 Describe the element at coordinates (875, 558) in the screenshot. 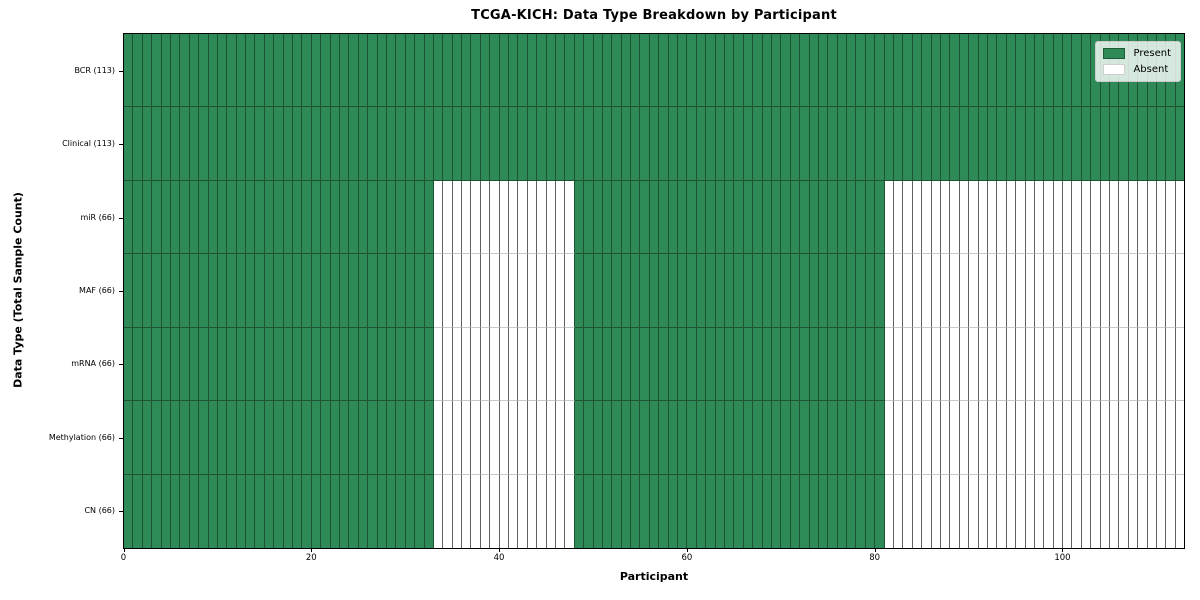

I see `x-tick-label: 80` at that location.